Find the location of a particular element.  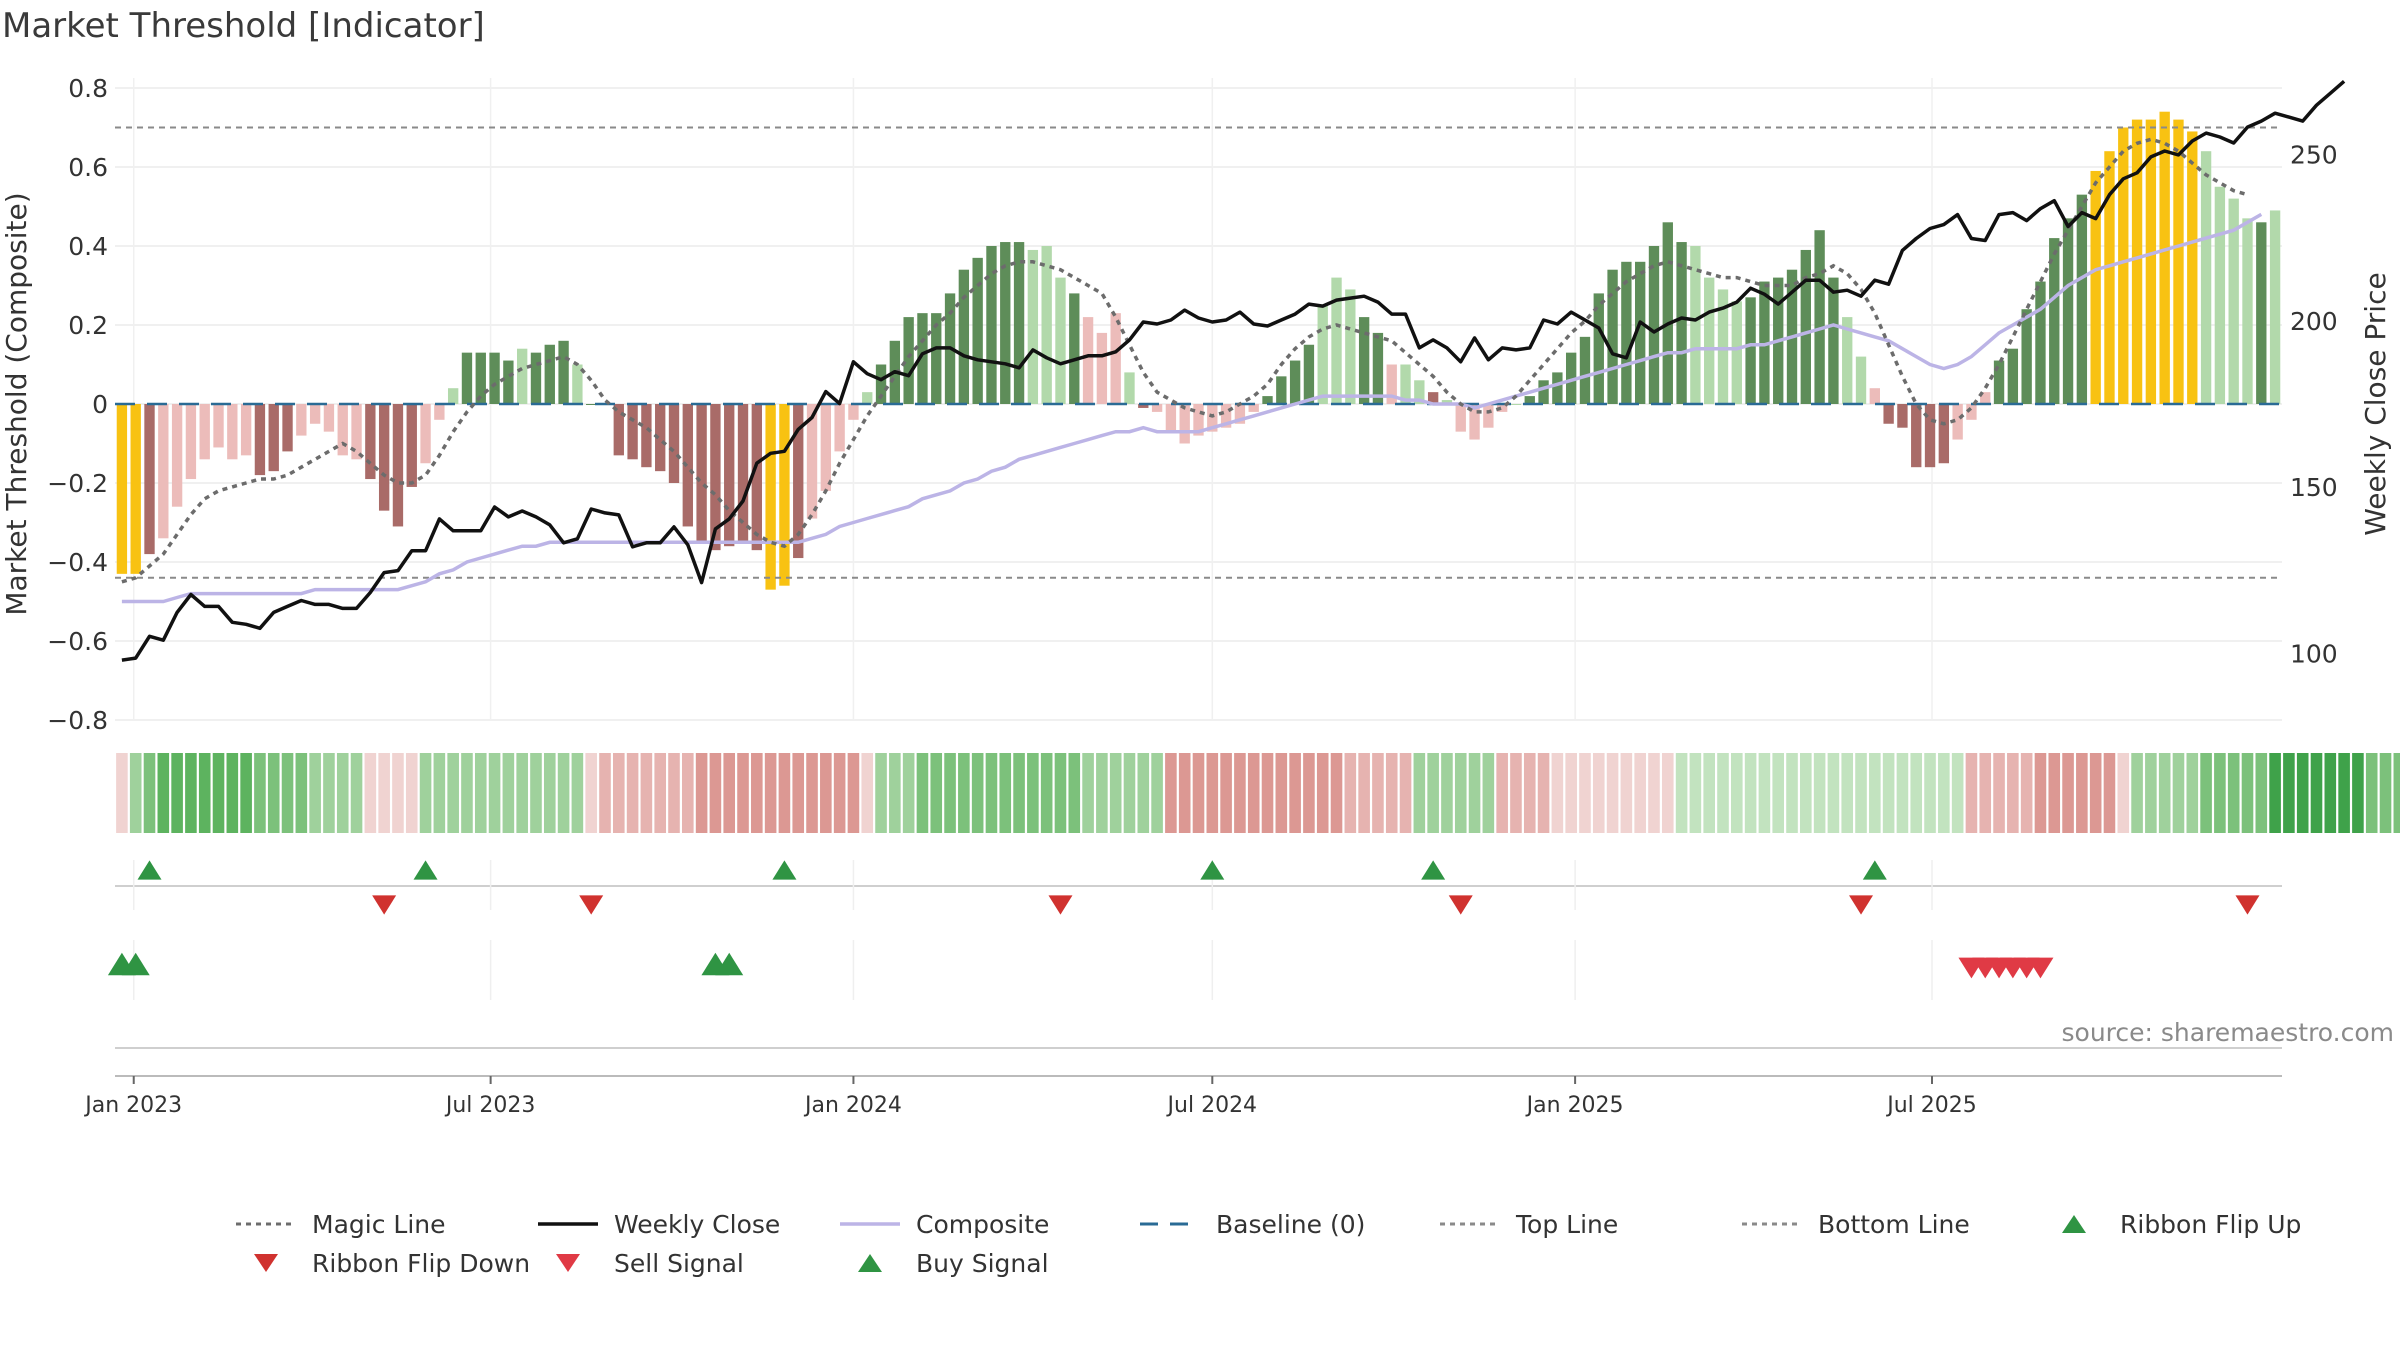

legend-label: Baseline (0) is located at coordinates (1291, 1224).